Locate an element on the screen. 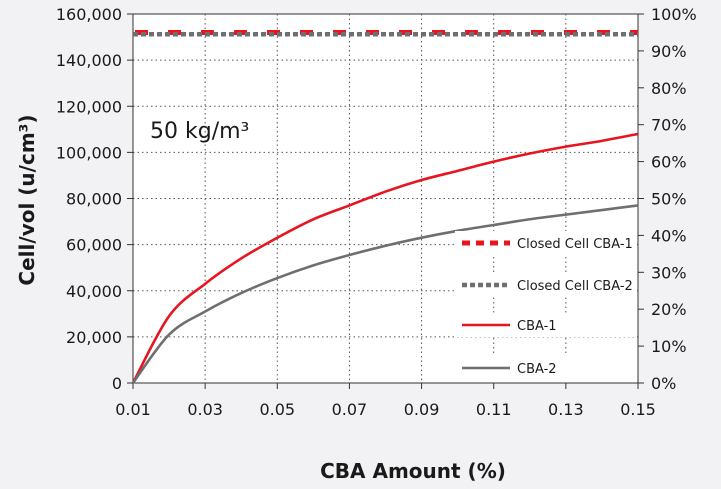  y-tick-label: 140,000 is located at coordinates (89, 60).